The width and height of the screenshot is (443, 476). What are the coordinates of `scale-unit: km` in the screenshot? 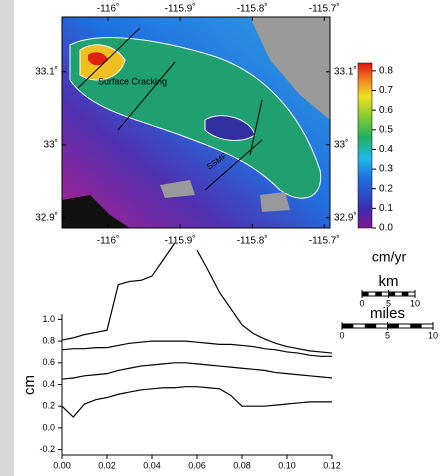 It's located at (389, 281).